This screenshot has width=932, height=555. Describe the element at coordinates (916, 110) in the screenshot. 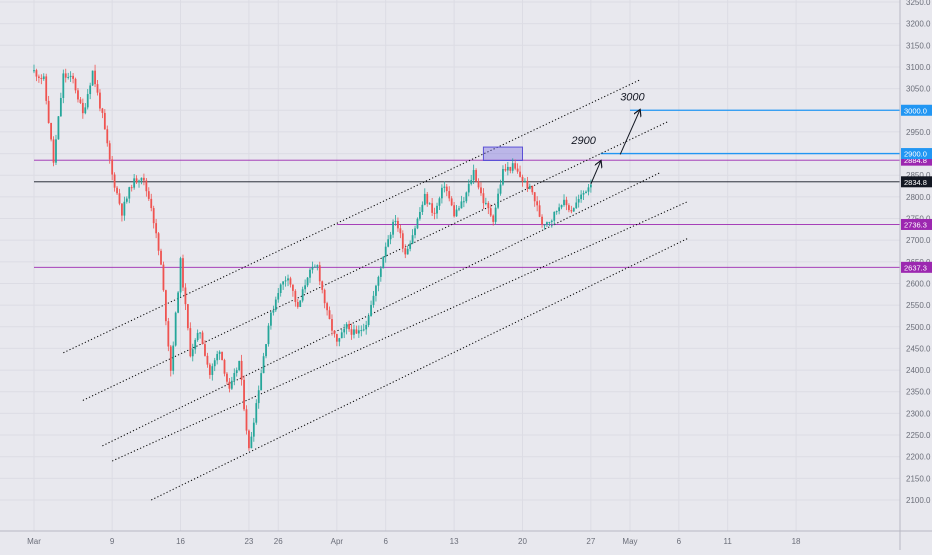

I see `price-tag-3000.0` at that location.